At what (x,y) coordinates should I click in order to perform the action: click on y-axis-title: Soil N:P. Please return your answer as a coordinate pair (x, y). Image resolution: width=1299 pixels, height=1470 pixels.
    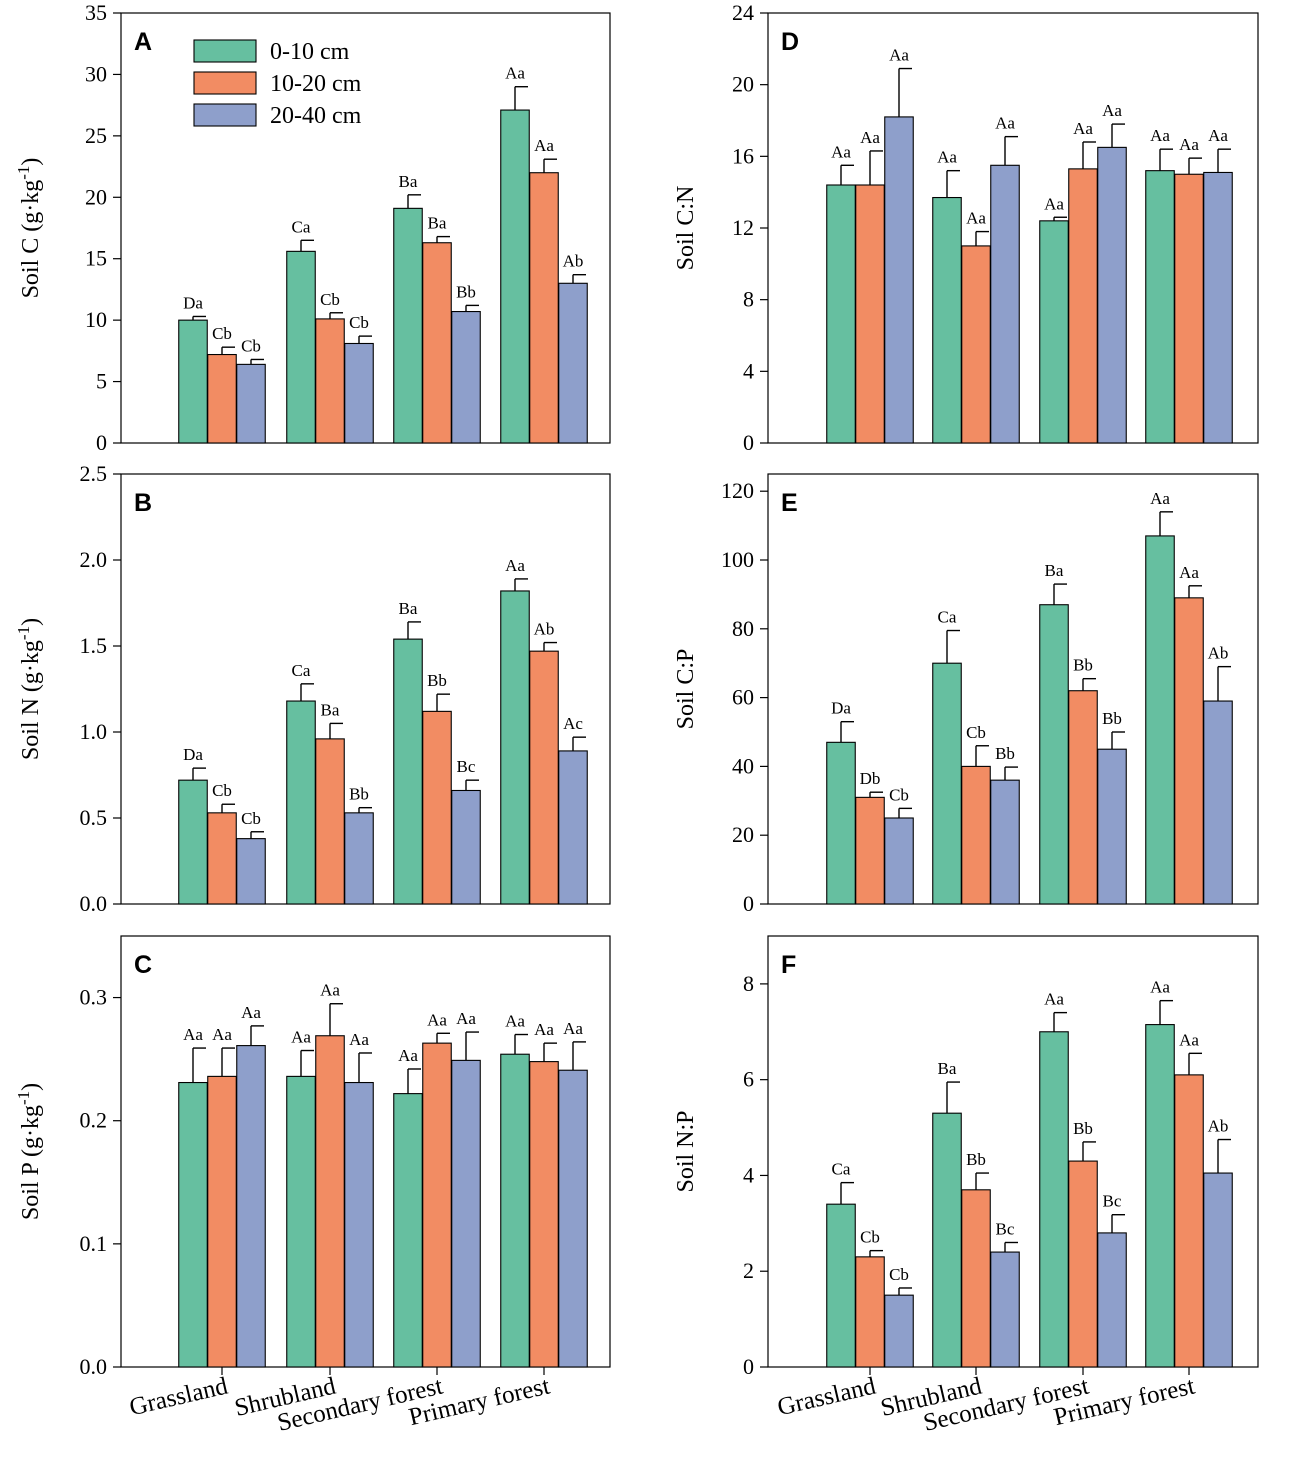
    Looking at the image, I should click on (686, 1151).